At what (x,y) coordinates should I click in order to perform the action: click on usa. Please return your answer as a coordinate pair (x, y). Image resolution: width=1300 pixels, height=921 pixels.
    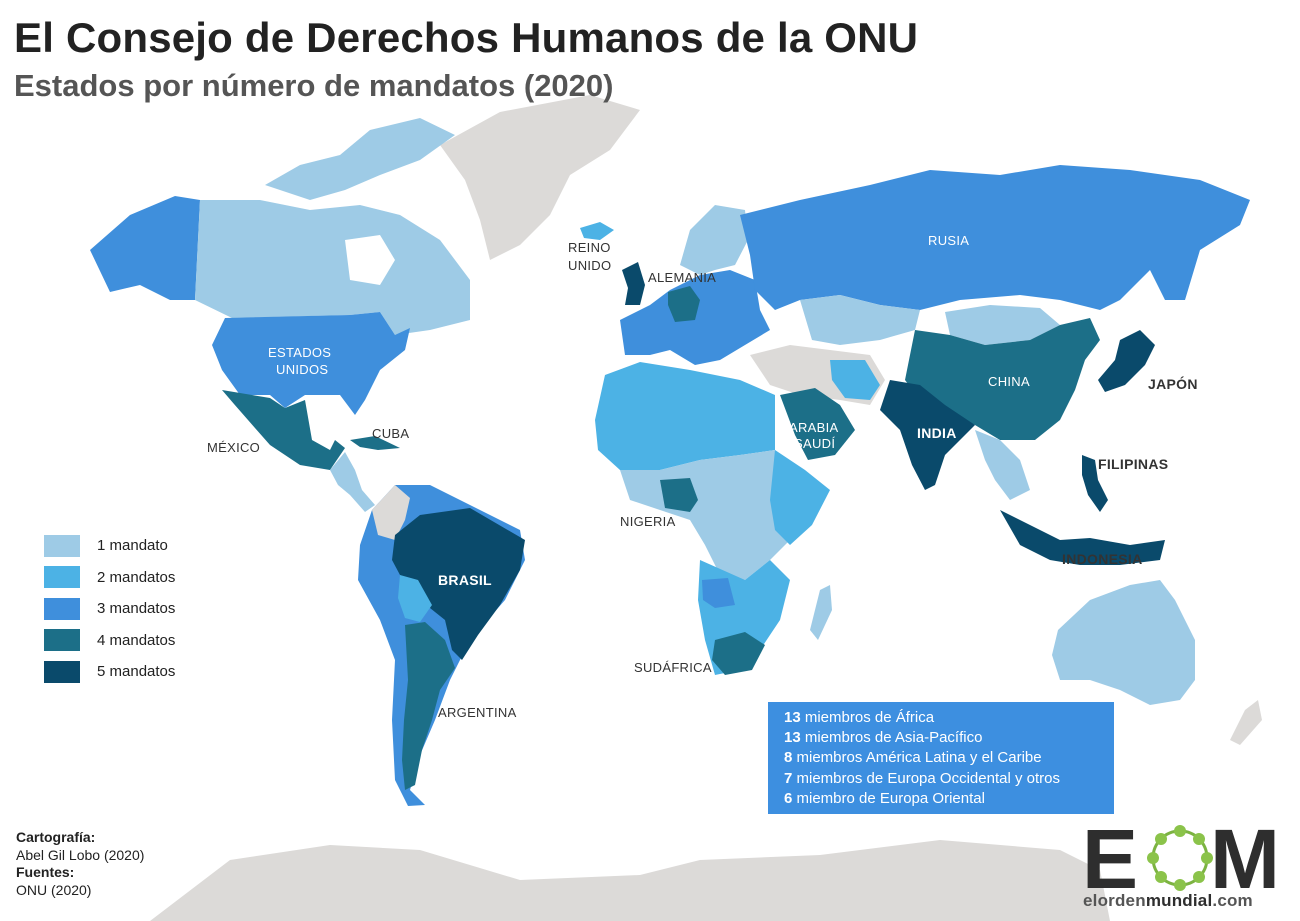
    Looking at the image, I should click on (311, 363).